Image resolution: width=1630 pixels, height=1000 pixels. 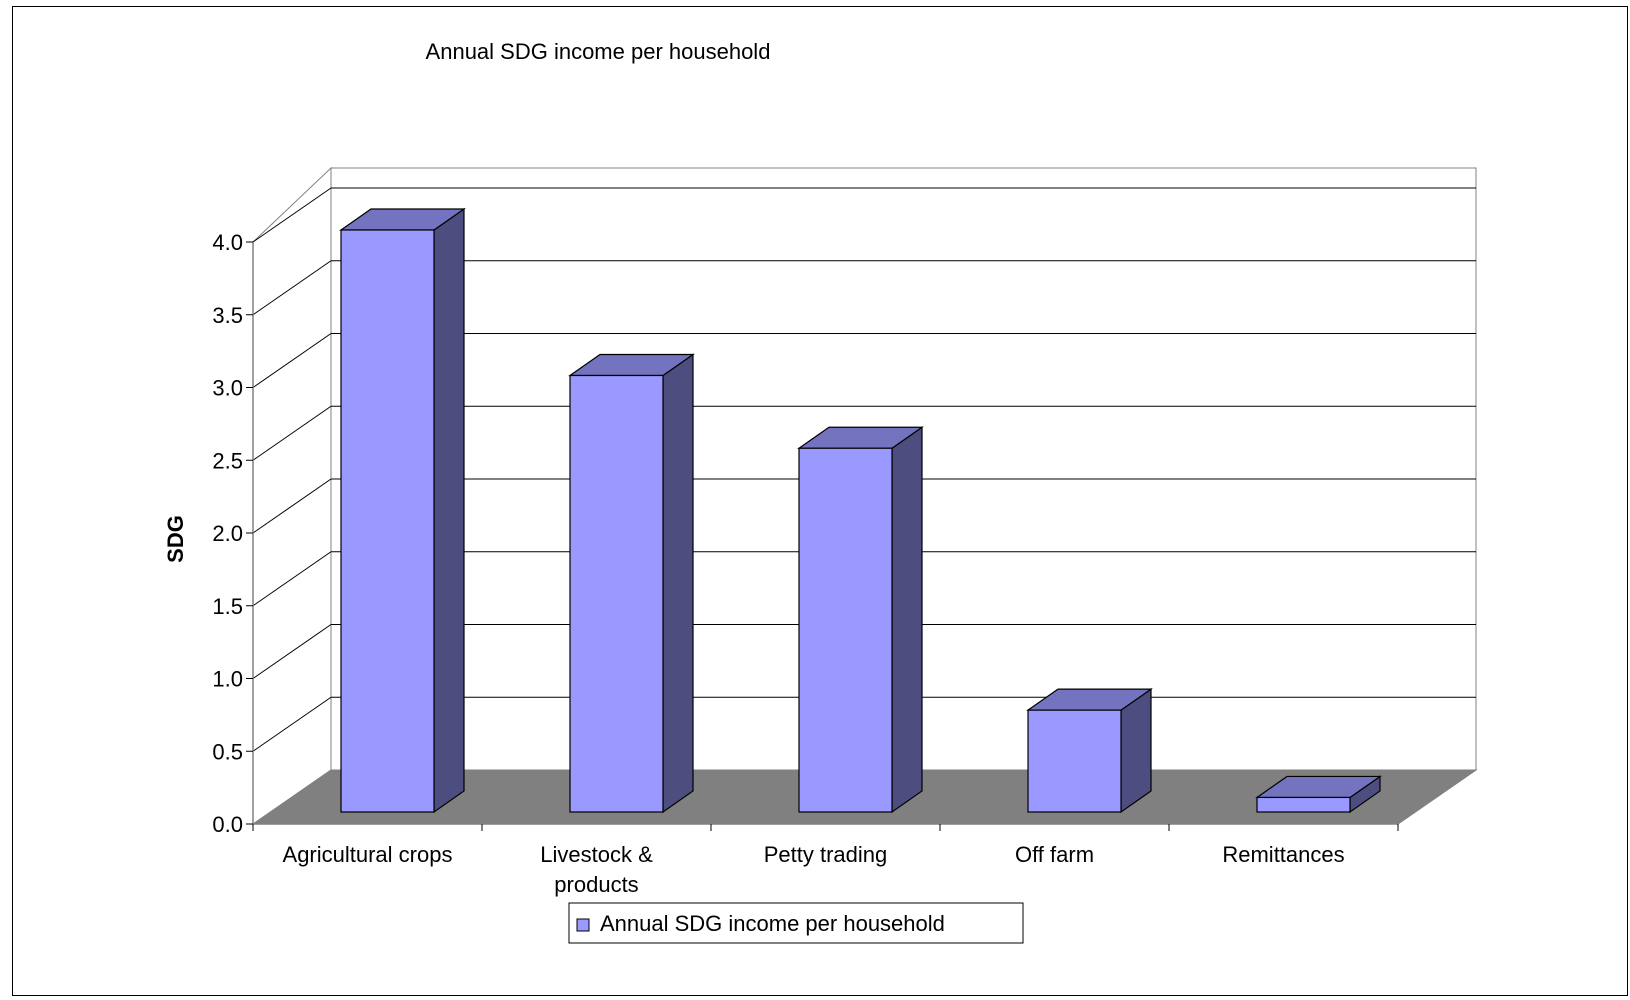 I want to click on y-tick-label: 3.0, so click(x=227, y=388).